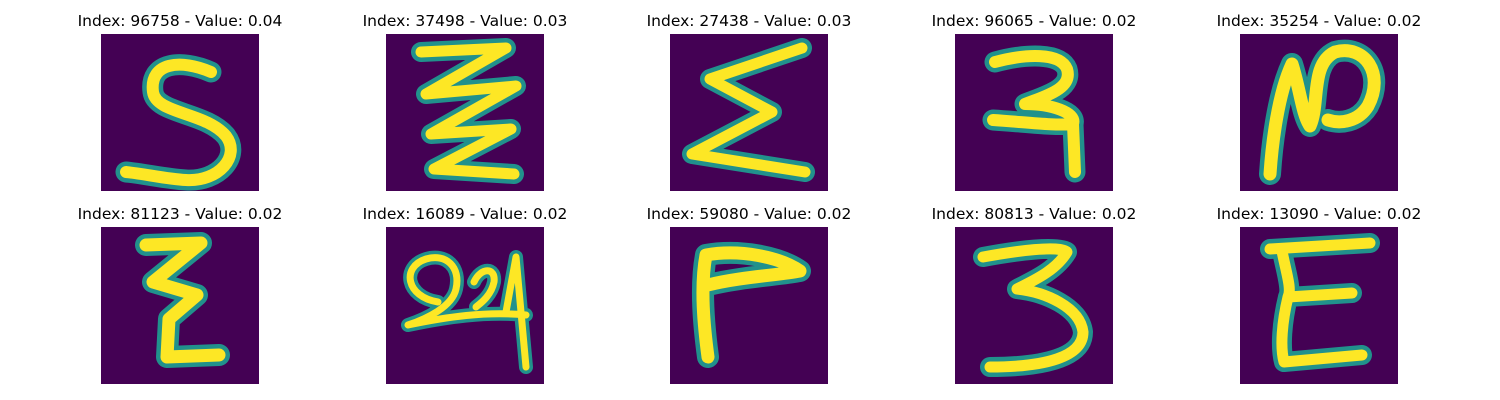 The height and width of the screenshot is (400, 1500). Describe the element at coordinates (1319, 214) in the screenshot. I see `panel-title: Index: 13090 - Value: 0.02` at that location.